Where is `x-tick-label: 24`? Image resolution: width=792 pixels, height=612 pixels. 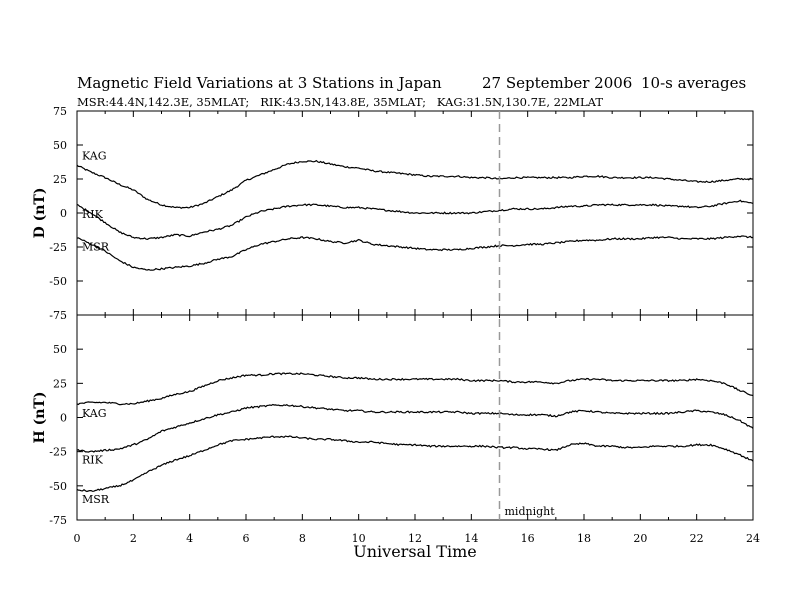 x-tick-label: 24 is located at coordinates (753, 538).